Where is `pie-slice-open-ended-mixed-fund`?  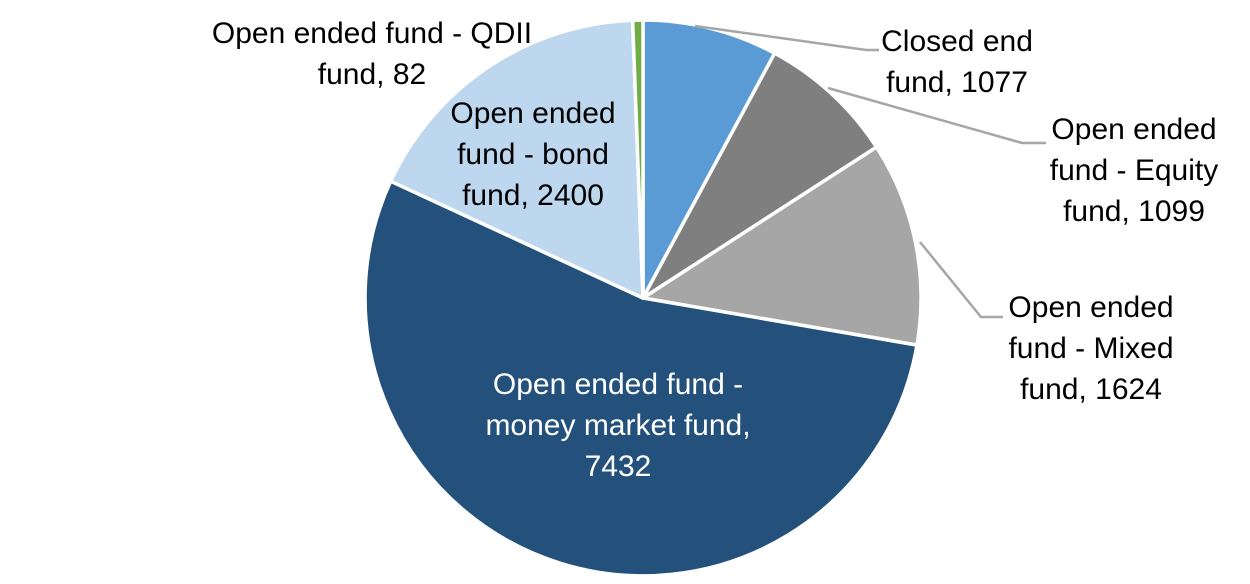
pie-slice-open-ended-mixed-fund is located at coordinates (782, 246).